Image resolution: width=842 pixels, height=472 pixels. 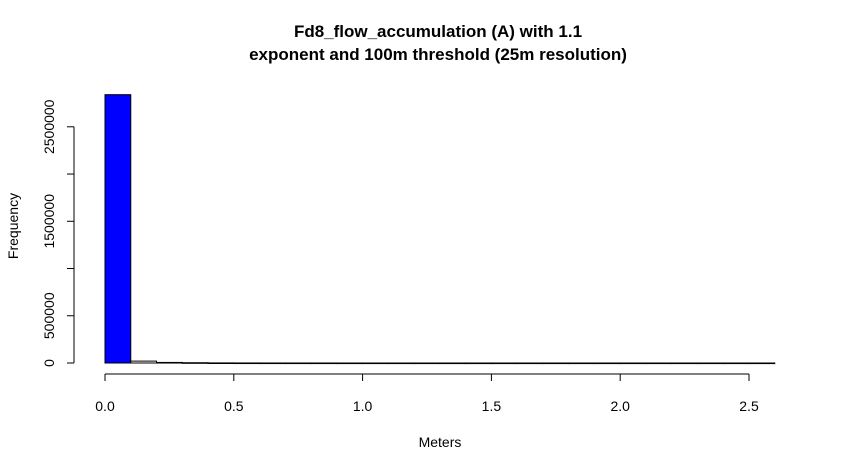 I want to click on x-tick-label-4: 2.0, so click(x=620, y=406).